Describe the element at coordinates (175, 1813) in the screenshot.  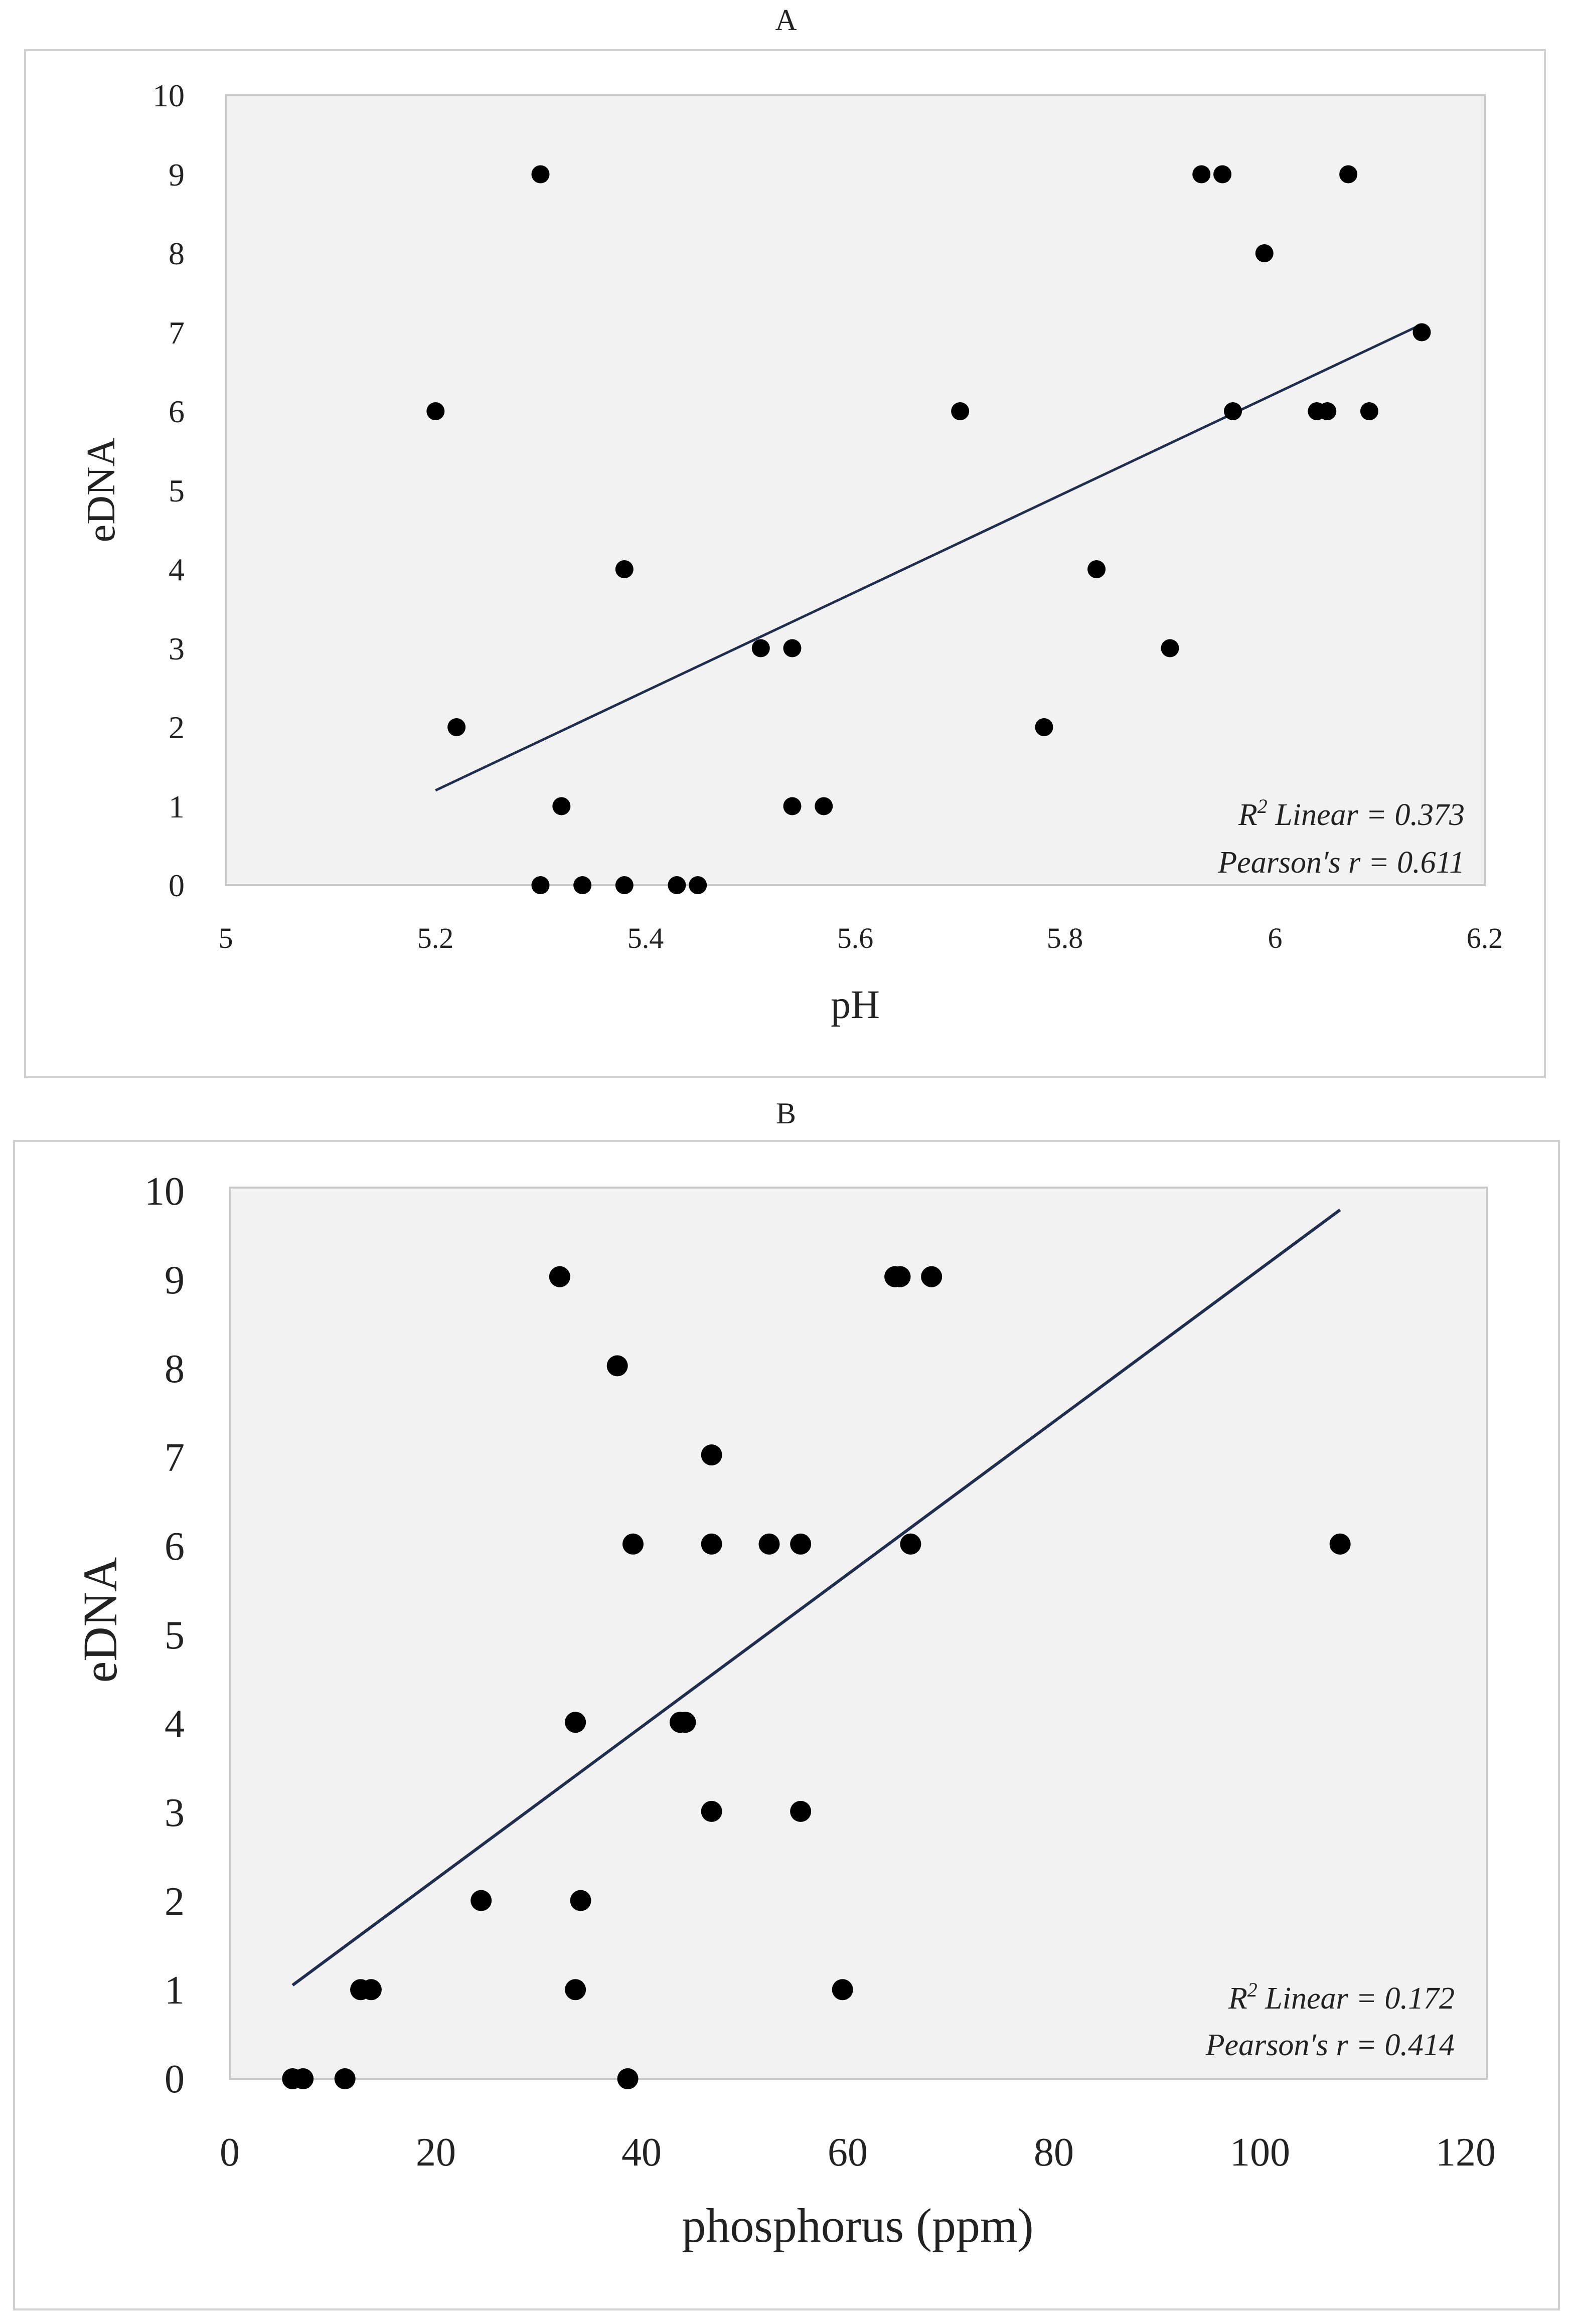
I see `panel-b-y-tick: 3` at that location.